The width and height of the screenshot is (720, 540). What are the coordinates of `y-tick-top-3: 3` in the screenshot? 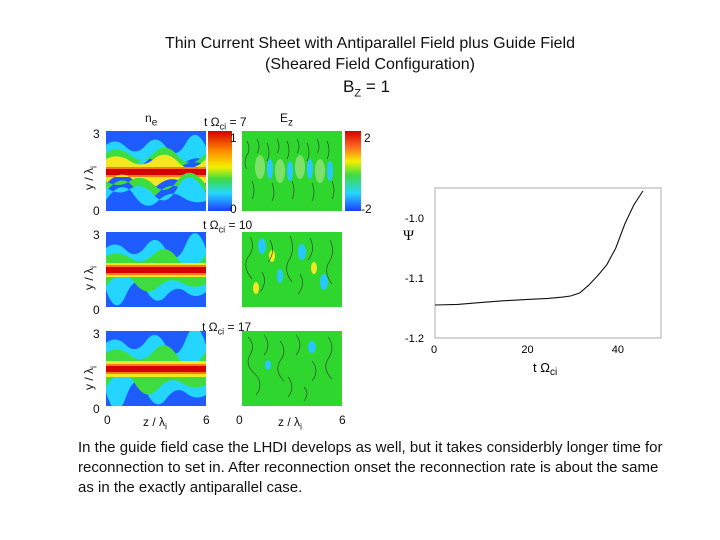 It's located at (96, 334).